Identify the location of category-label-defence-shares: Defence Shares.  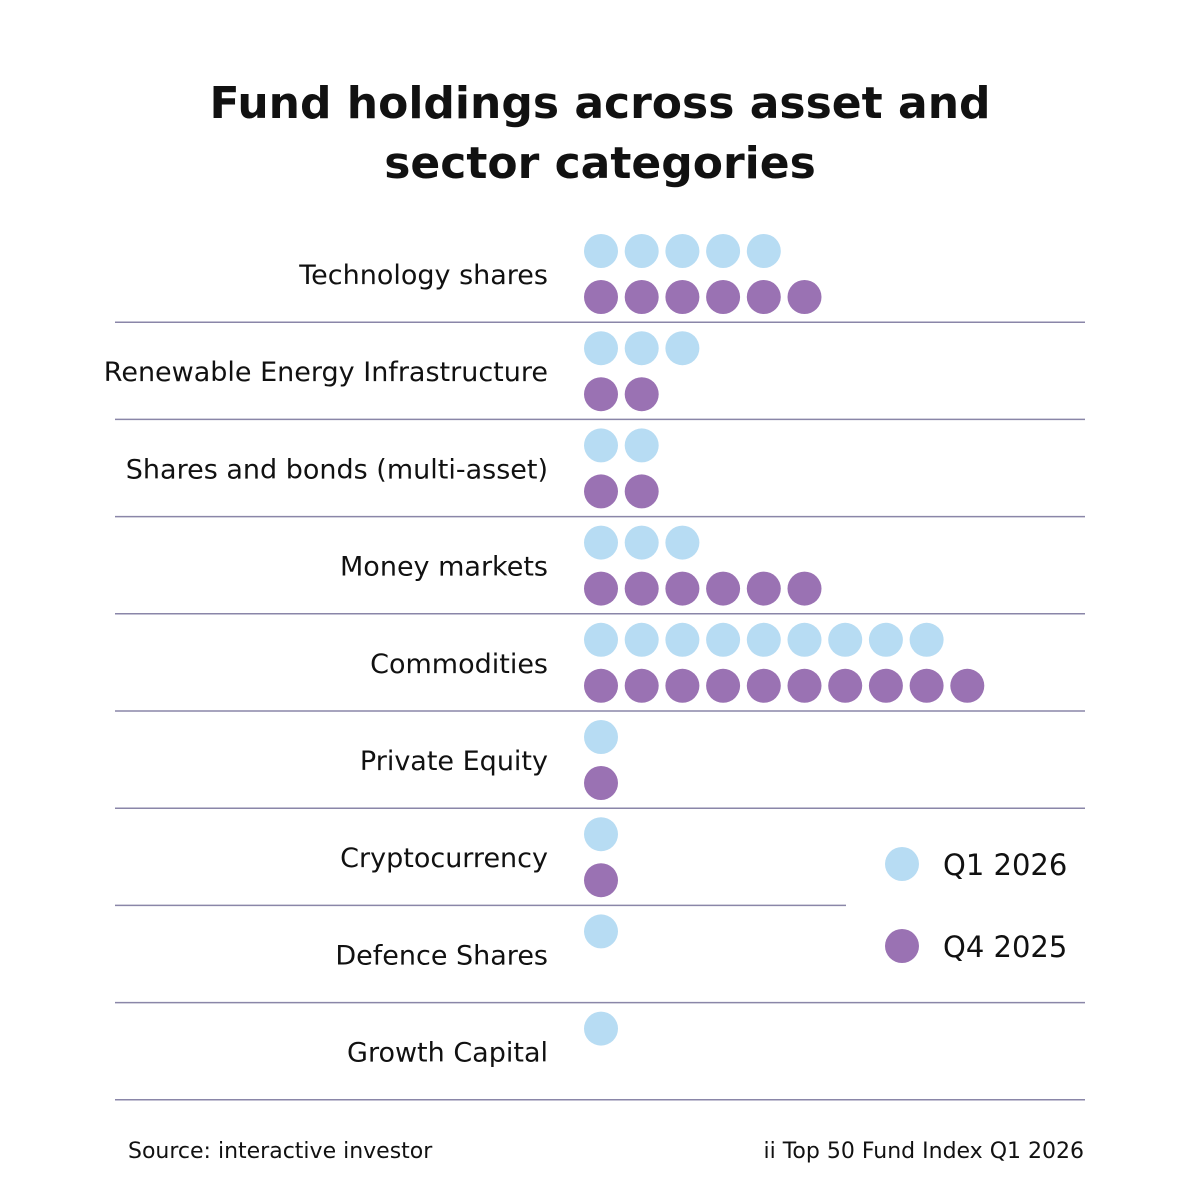
(441, 955).